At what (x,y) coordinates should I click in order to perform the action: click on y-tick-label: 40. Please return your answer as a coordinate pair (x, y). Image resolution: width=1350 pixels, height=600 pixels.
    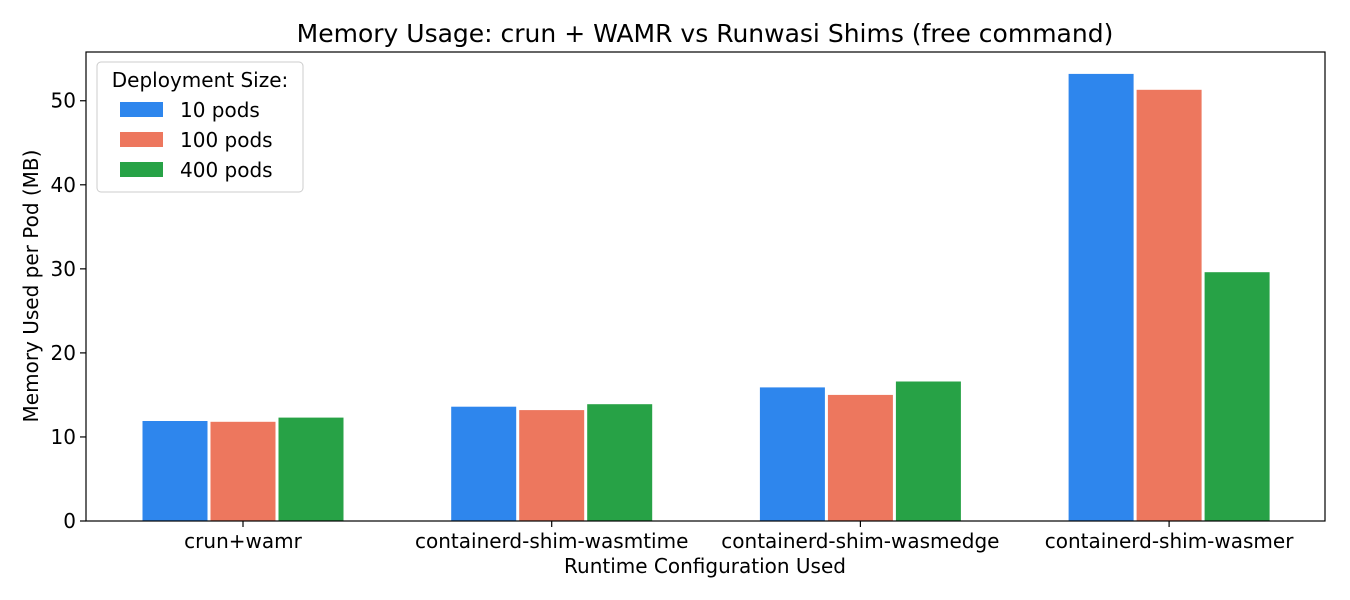
    Looking at the image, I should click on (63, 185).